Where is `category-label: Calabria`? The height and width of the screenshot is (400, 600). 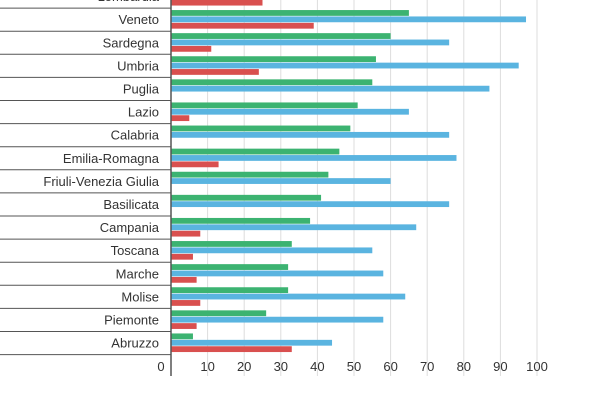 category-label: Calabria is located at coordinates (135, 135).